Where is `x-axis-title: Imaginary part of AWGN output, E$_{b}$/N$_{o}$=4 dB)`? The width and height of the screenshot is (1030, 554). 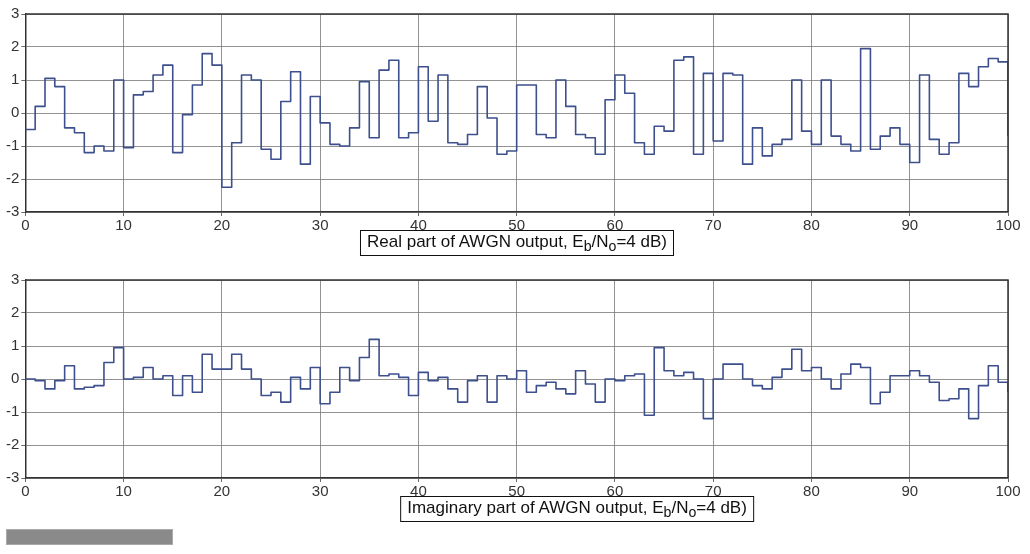
x-axis-title: Imaginary part of AWGN output, E$_{b}$/N$_{o}$=4 dB) is located at coordinates (577, 509).